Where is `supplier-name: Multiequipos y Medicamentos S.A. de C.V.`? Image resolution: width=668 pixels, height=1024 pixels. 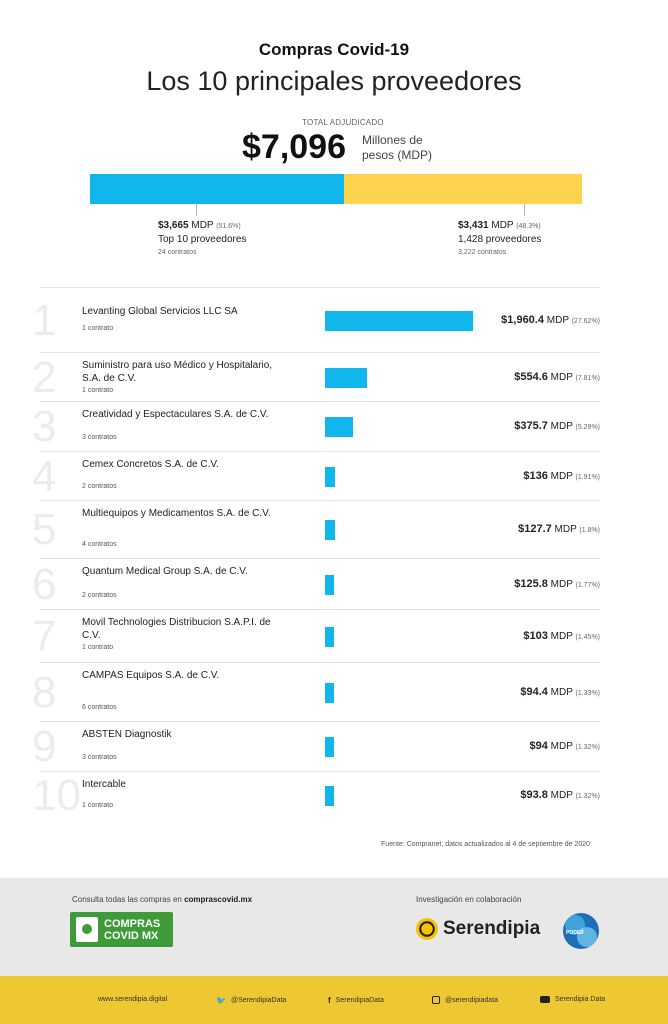
supplier-name: Multiequipos y Medicamentos S.A. de C.V. is located at coordinates (176, 513).